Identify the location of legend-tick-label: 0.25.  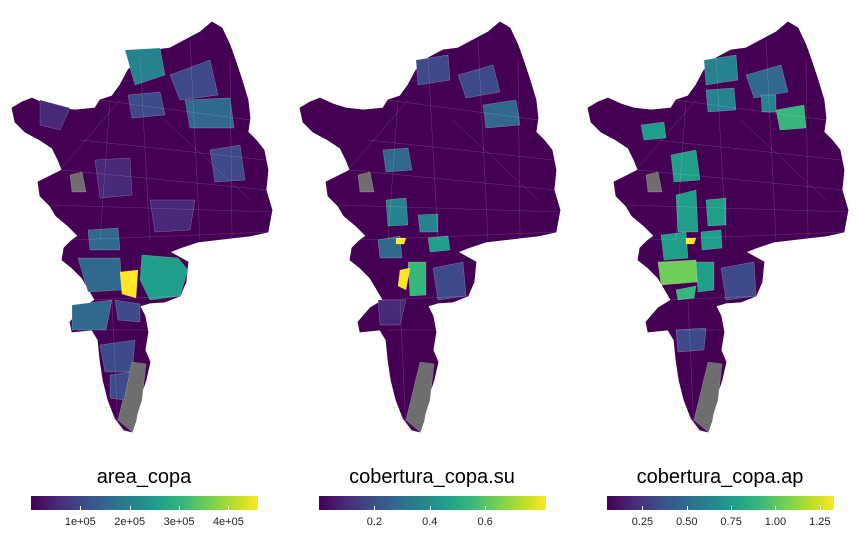
(642, 522).